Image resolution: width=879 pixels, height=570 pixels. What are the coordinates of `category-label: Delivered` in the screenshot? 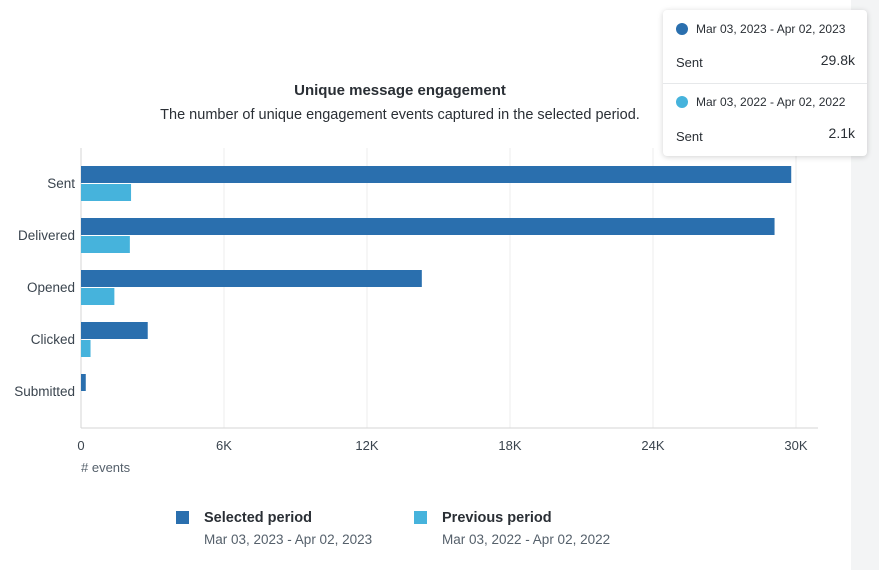 It's located at (46, 235).